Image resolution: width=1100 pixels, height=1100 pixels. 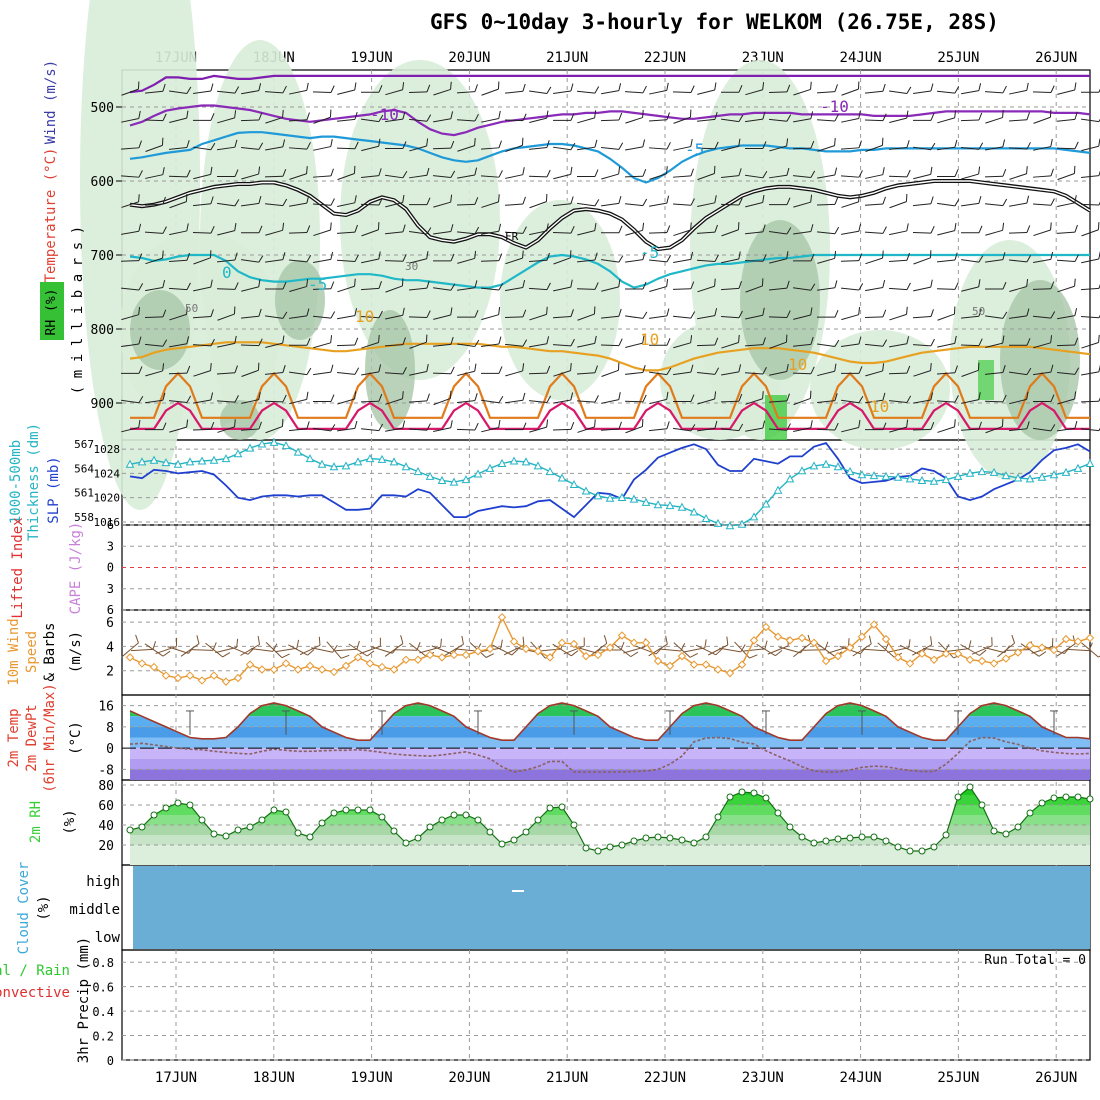 What do you see at coordinates (106, 846) in the screenshot?
I see `rh-tick-label: 20` at bounding box center [106, 846].